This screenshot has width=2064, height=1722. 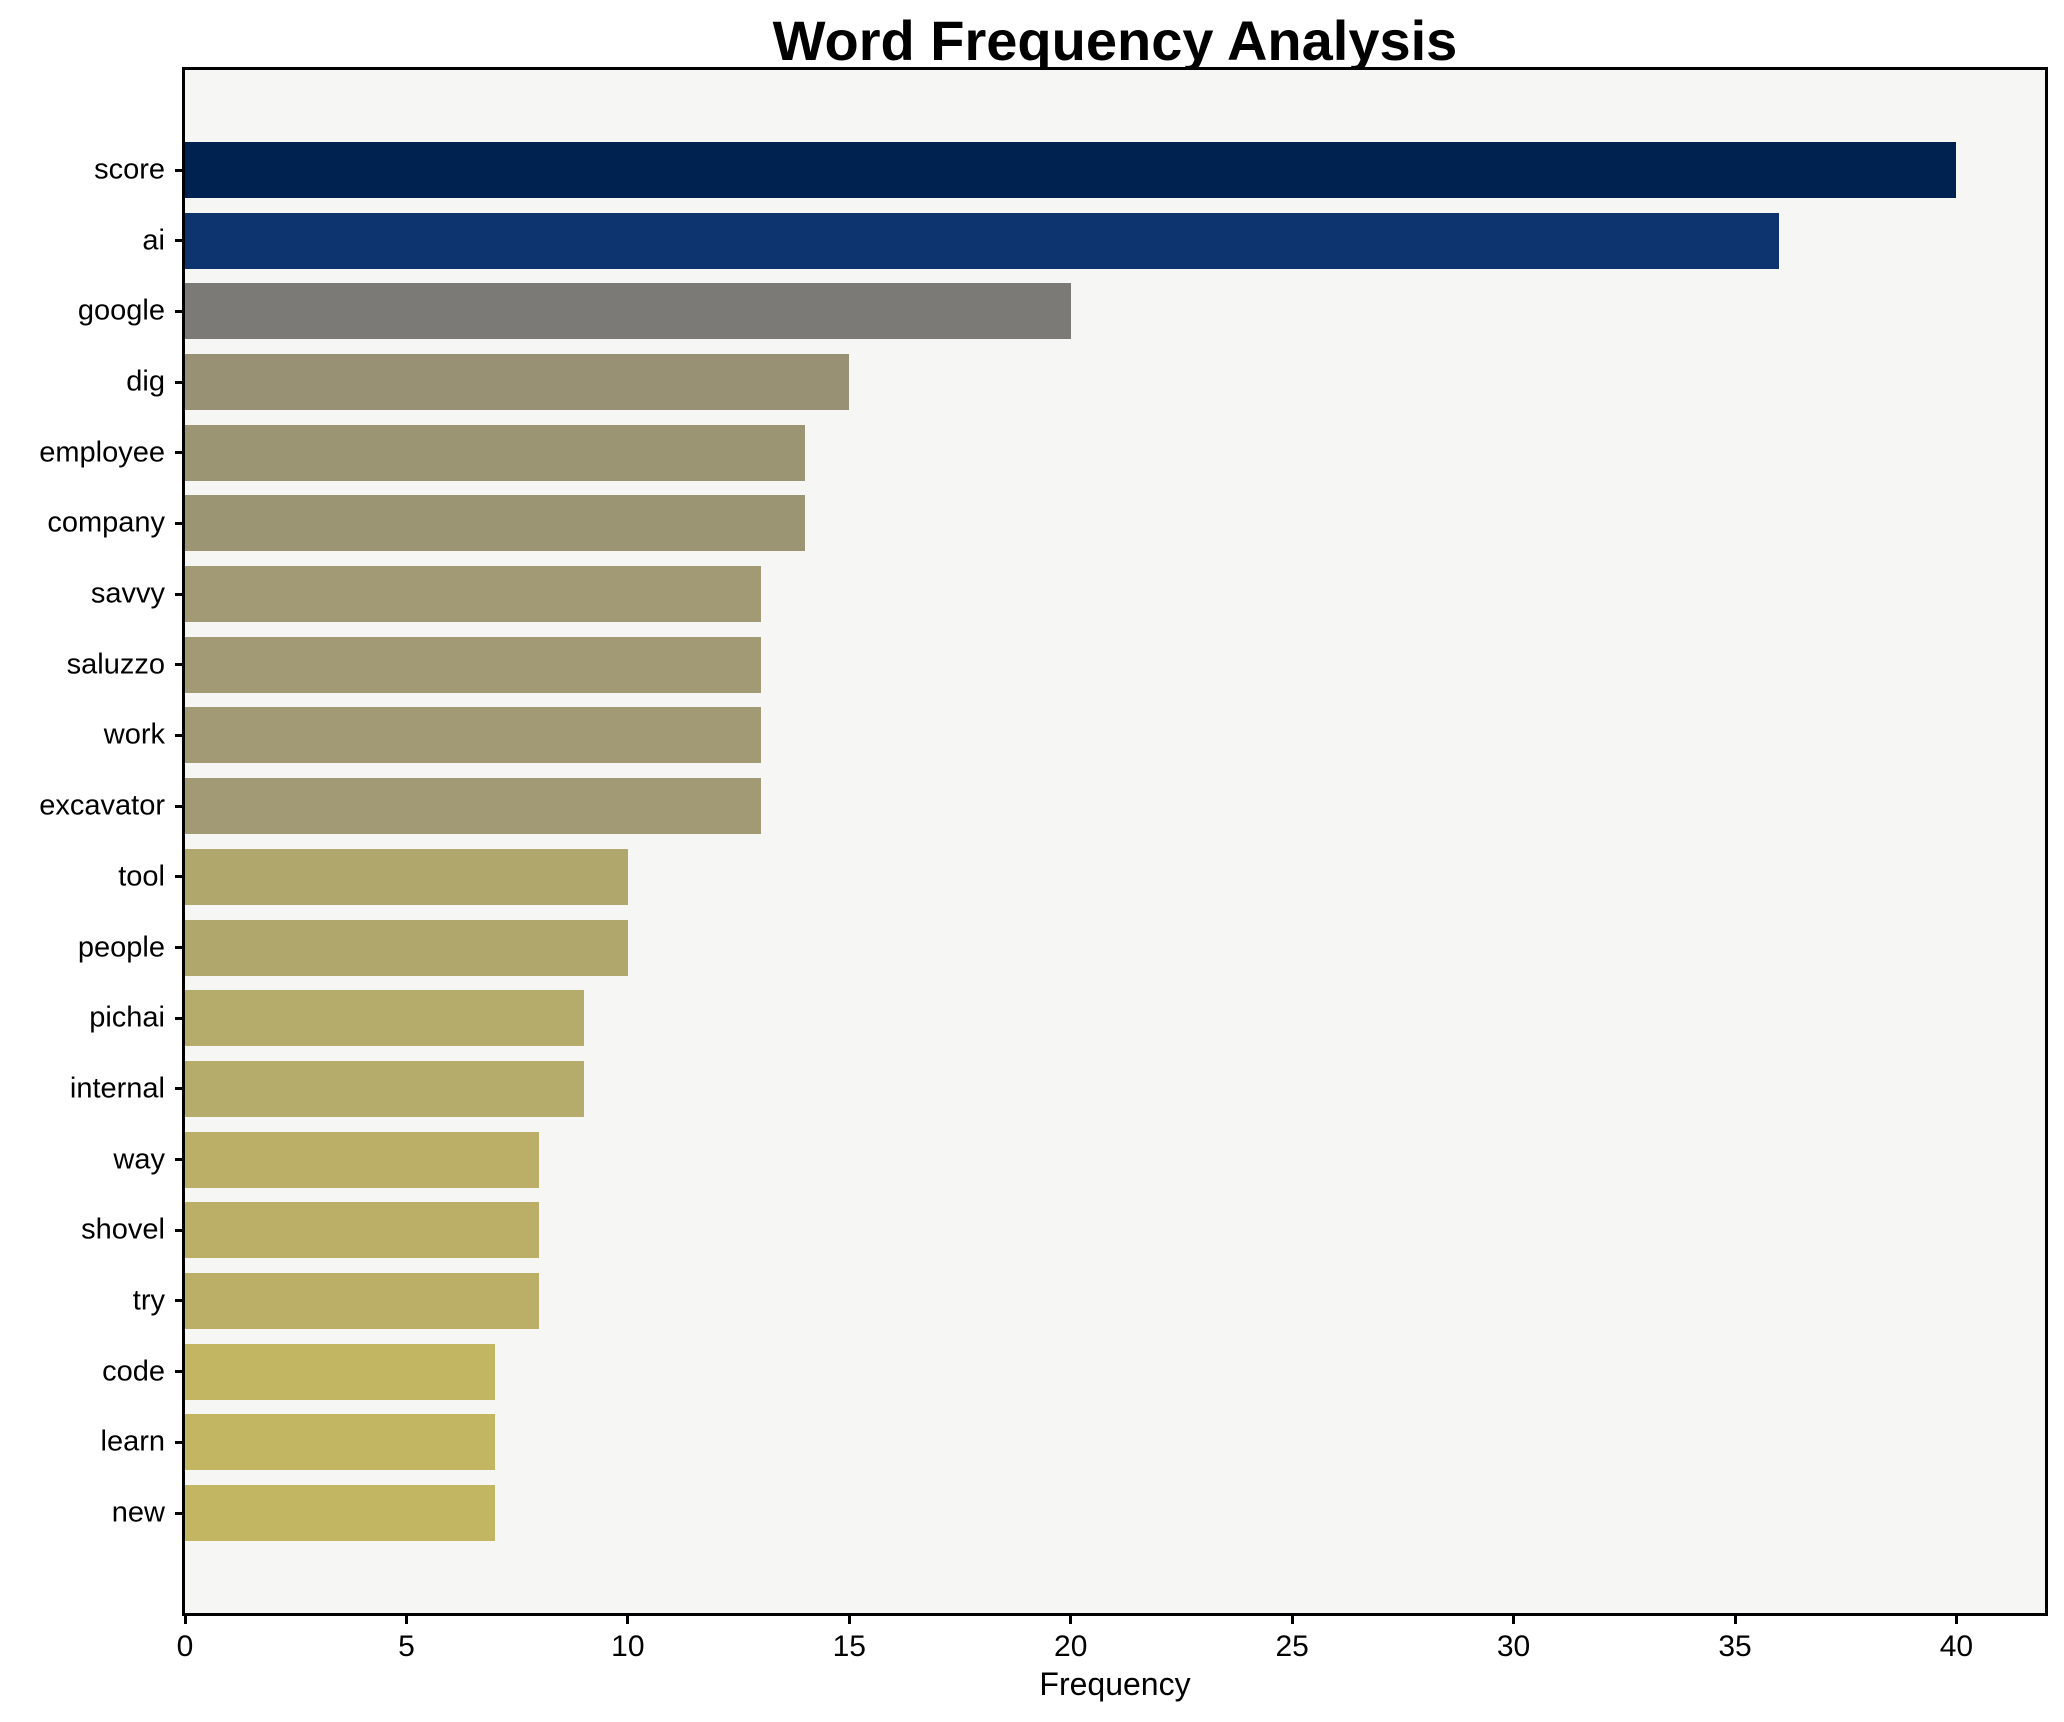 I want to click on bar-ai, so click(x=982, y=240).